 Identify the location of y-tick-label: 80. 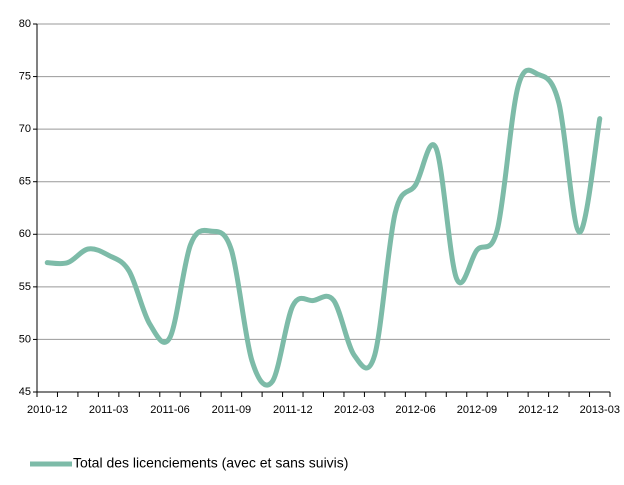
(25, 24).